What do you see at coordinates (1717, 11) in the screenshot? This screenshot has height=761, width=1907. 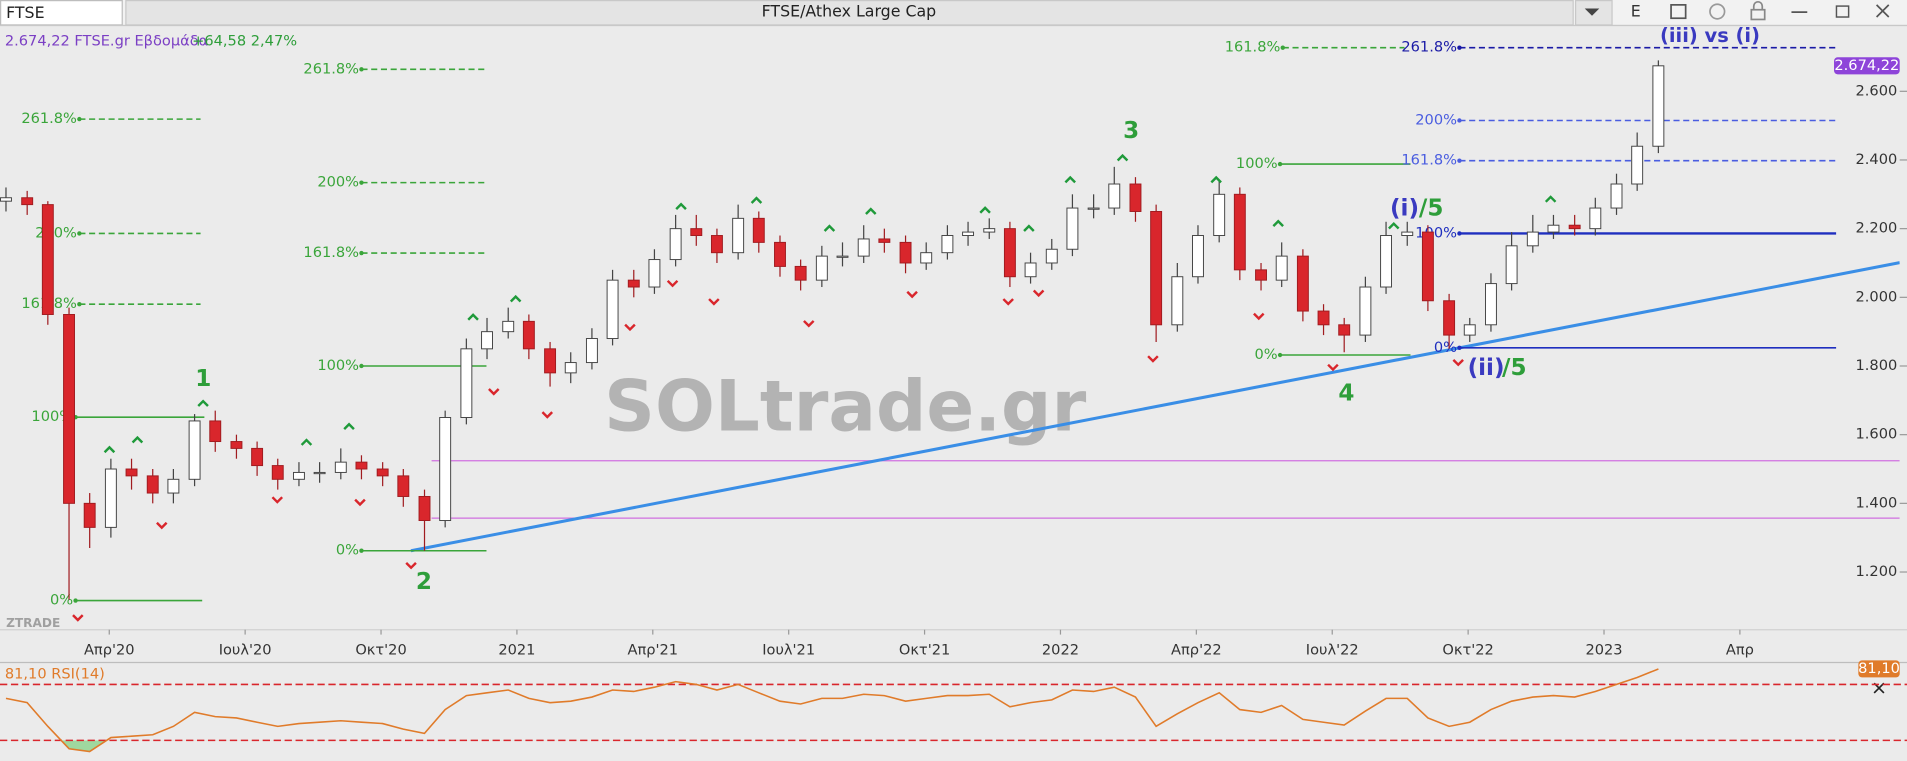 I see `quote-icon` at bounding box center [1717, 11].